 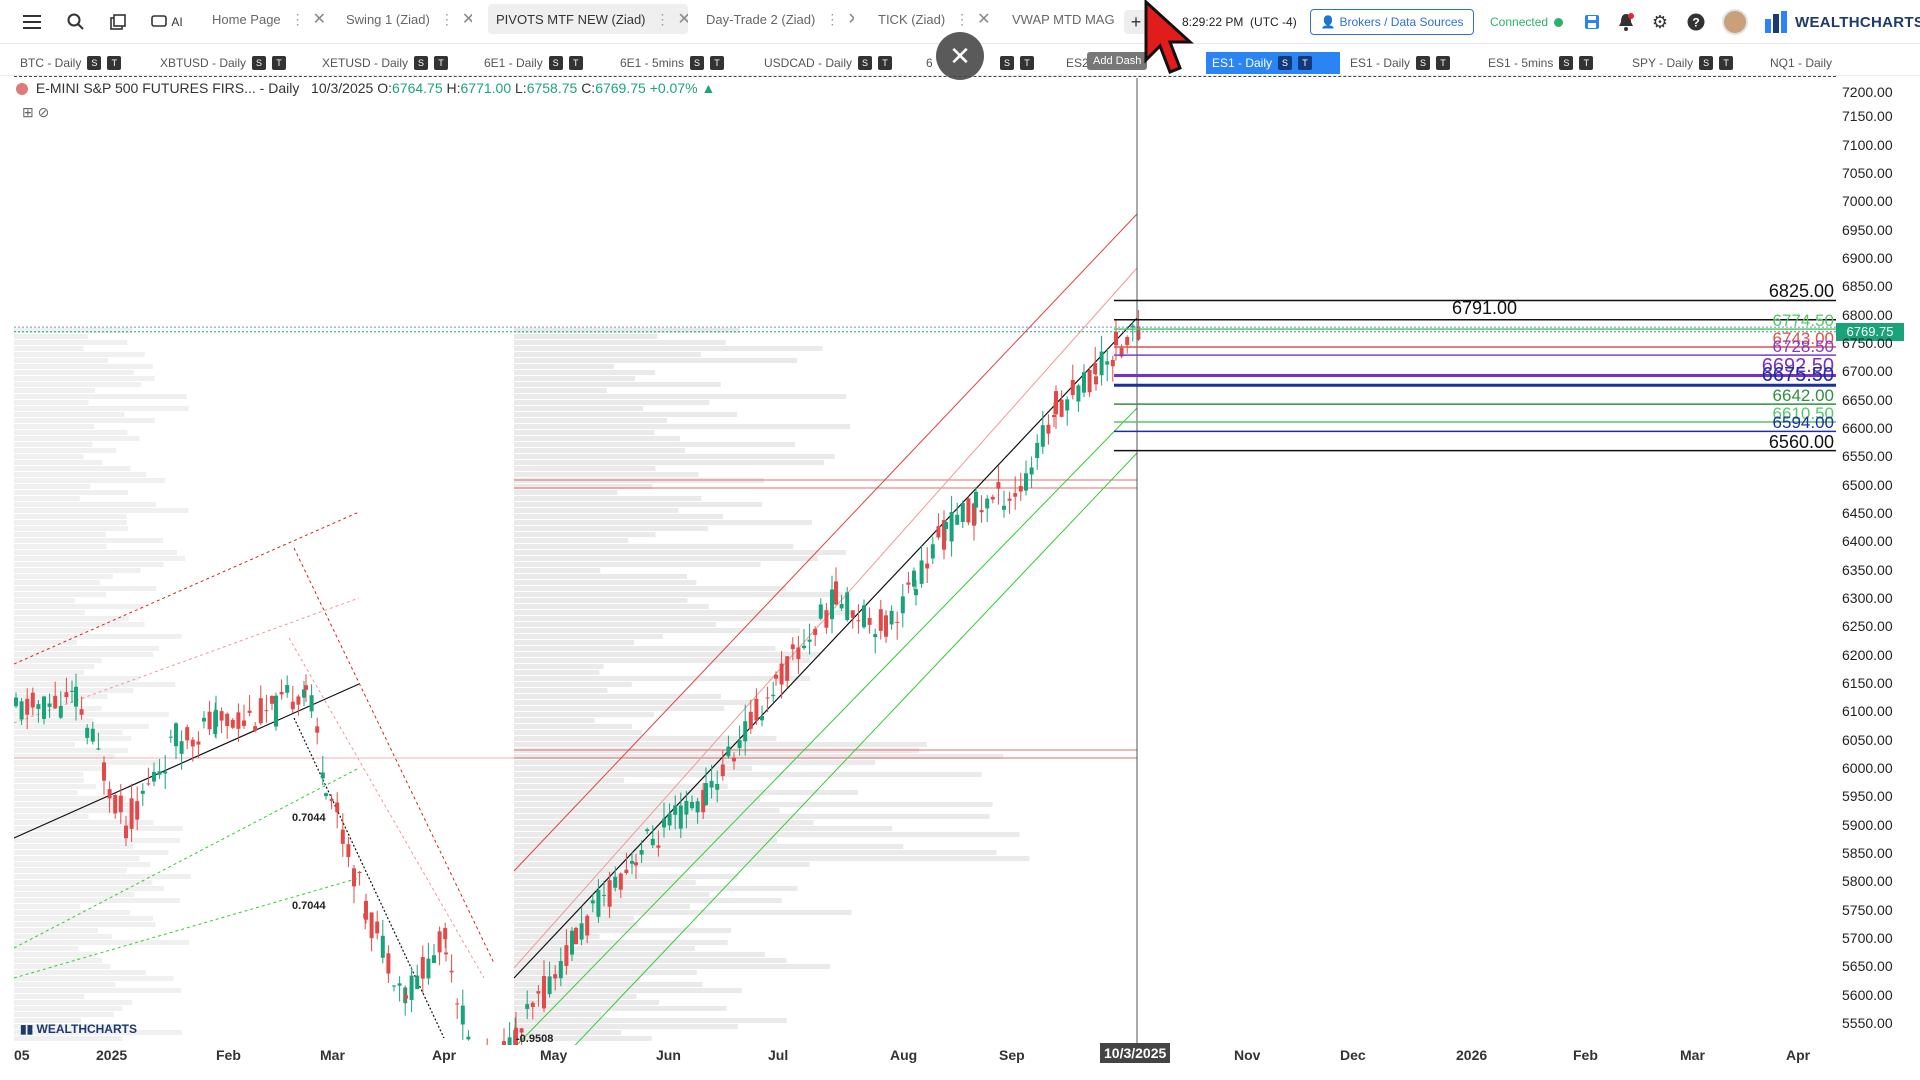 What do you see at coordinates (1867, 909) in the screenshot?
I see `price-tick-label: 5750.00` at bounding box center [1867, 909].